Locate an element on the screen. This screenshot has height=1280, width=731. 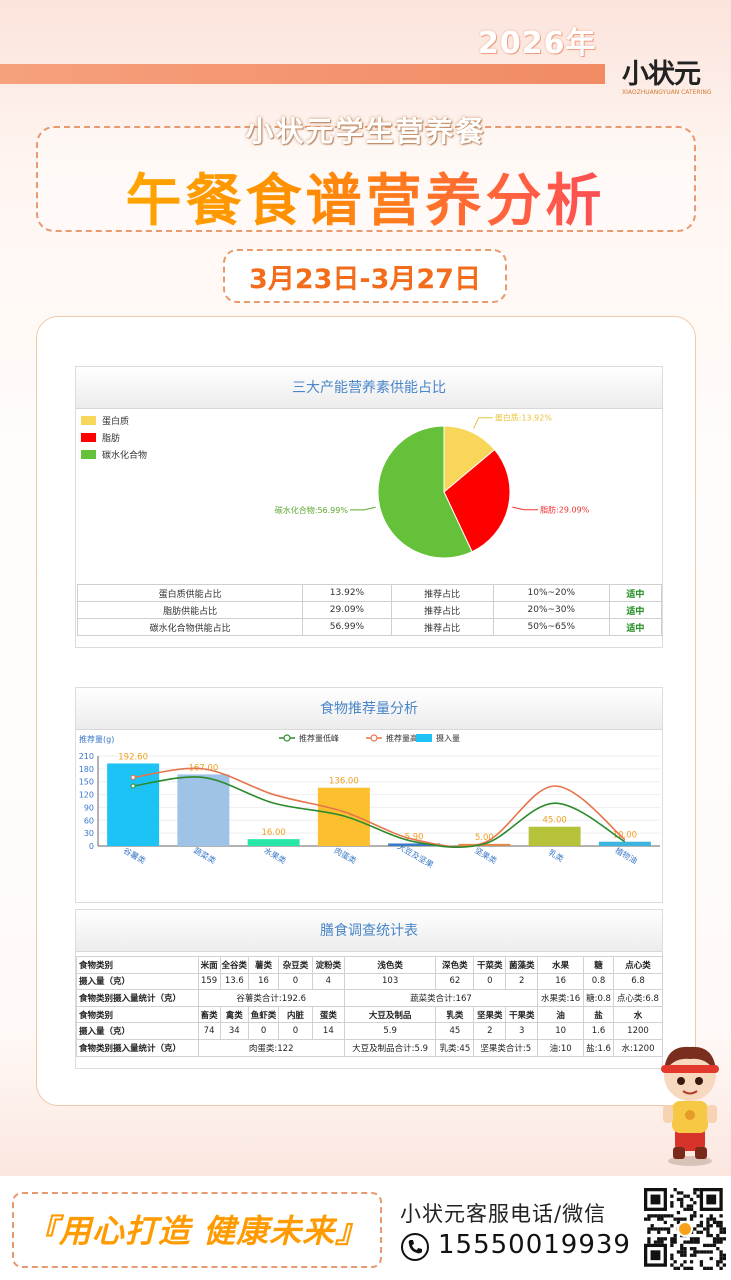
legend-label: 蛋白质 is located at coordinates (116, 422).